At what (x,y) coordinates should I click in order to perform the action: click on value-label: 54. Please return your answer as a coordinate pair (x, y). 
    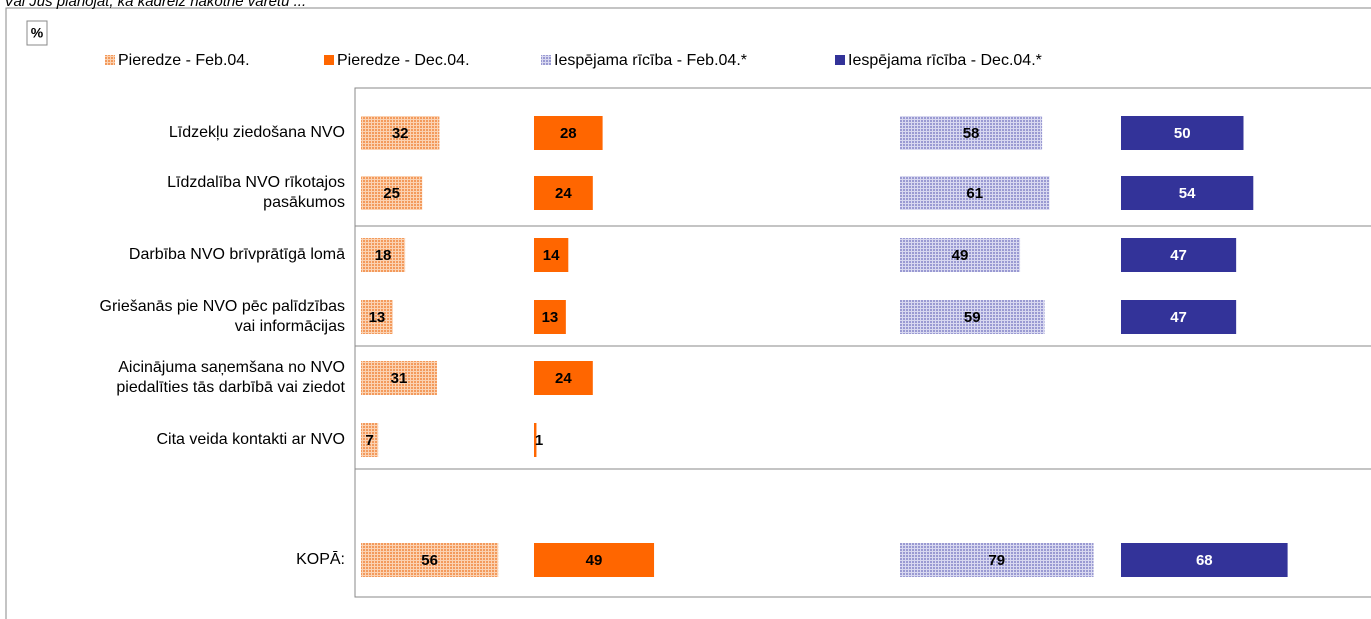
    Looking at the image, I should click on (1187, 193).